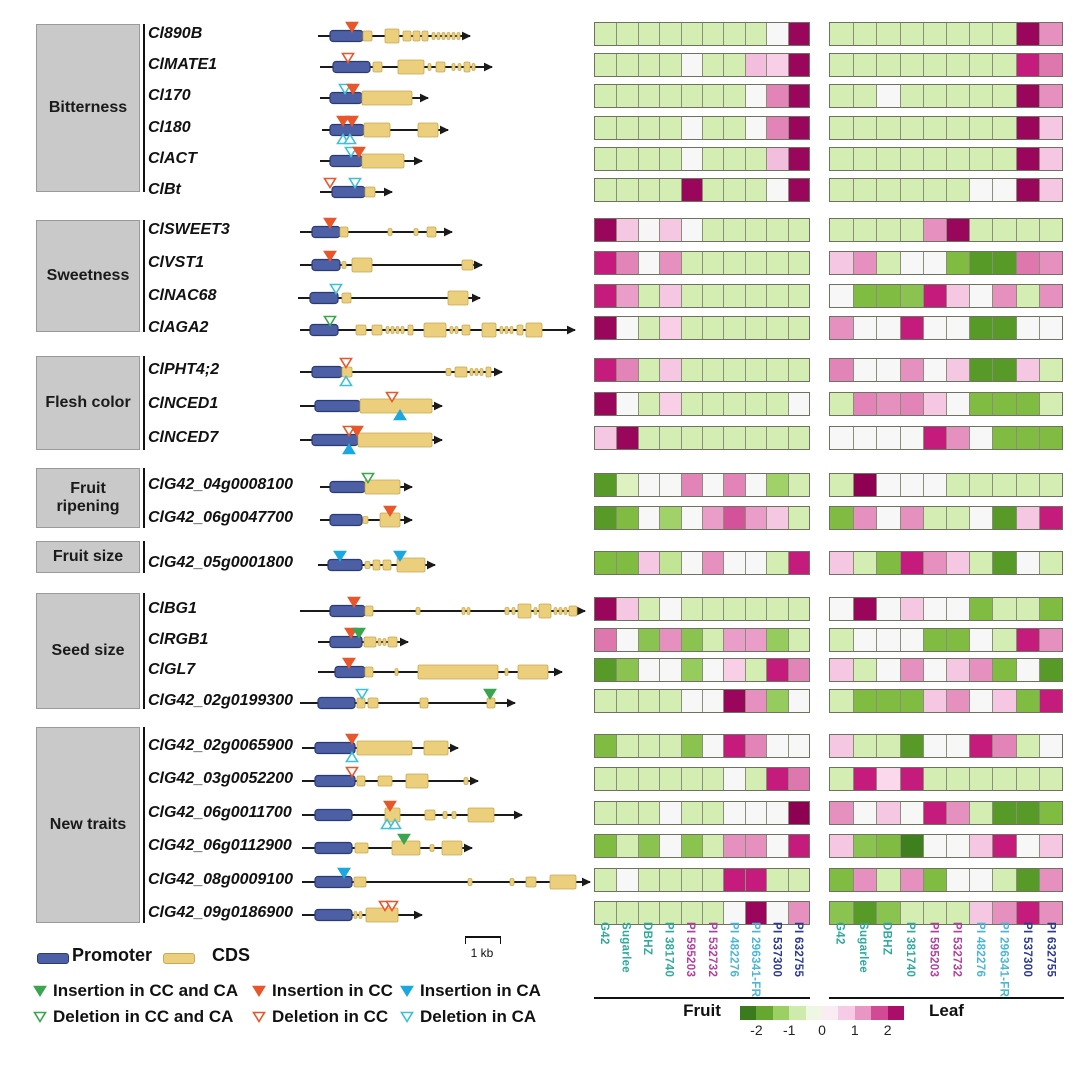 This screenshot has width=1080, height=1065. Describe the element at coordinates (1003, 960) in the screenshot. I see `accession-label: PI 296341-FR` at that location.